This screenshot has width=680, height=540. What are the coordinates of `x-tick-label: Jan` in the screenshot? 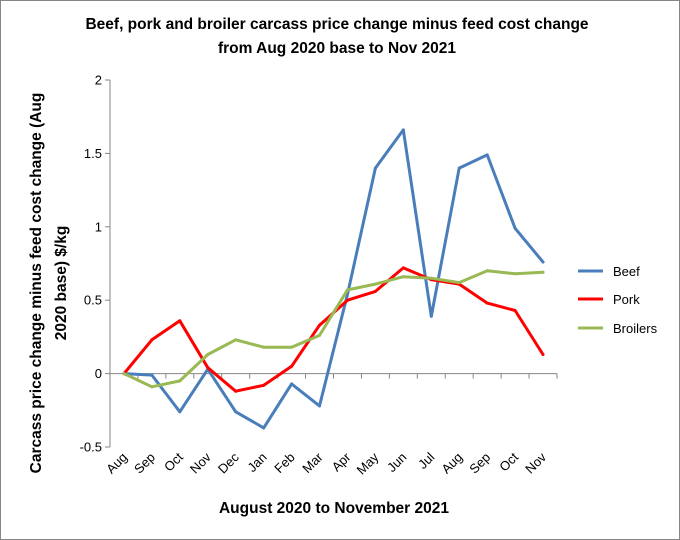 It's located at (256, 462).